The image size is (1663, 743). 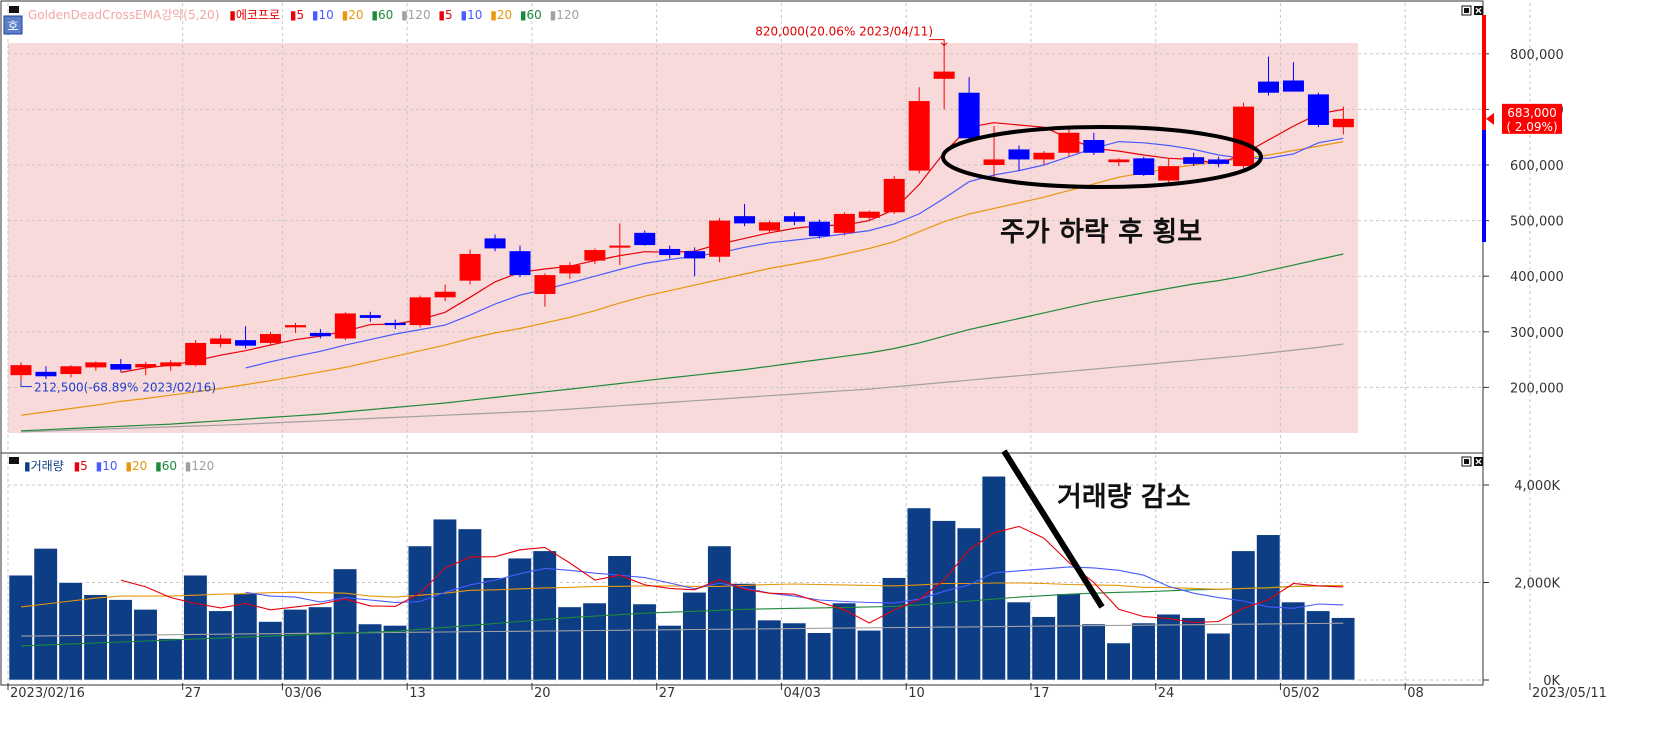 What do you see at coordinates (1551, 681) in the screenshot?
I see `volume-tick-label: 0K` at bounding box center [1551, 681].